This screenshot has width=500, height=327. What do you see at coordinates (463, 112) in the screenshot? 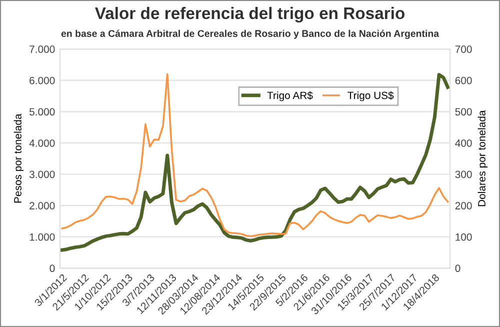
I see `y2-tick-label: 500` at bounding box center [463, 112].